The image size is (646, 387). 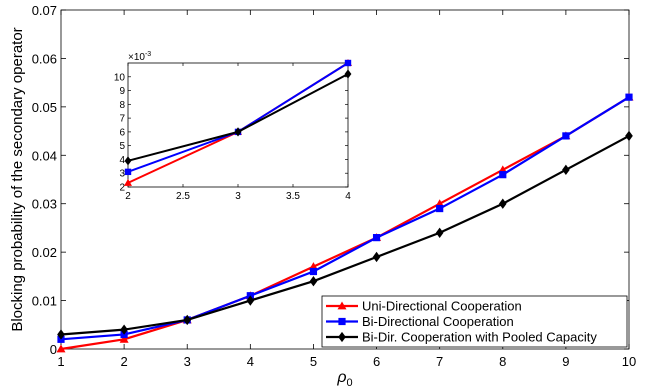 I want to click on legend-entry: Bi-Directional Cooperation, so click(x=420, y=321).